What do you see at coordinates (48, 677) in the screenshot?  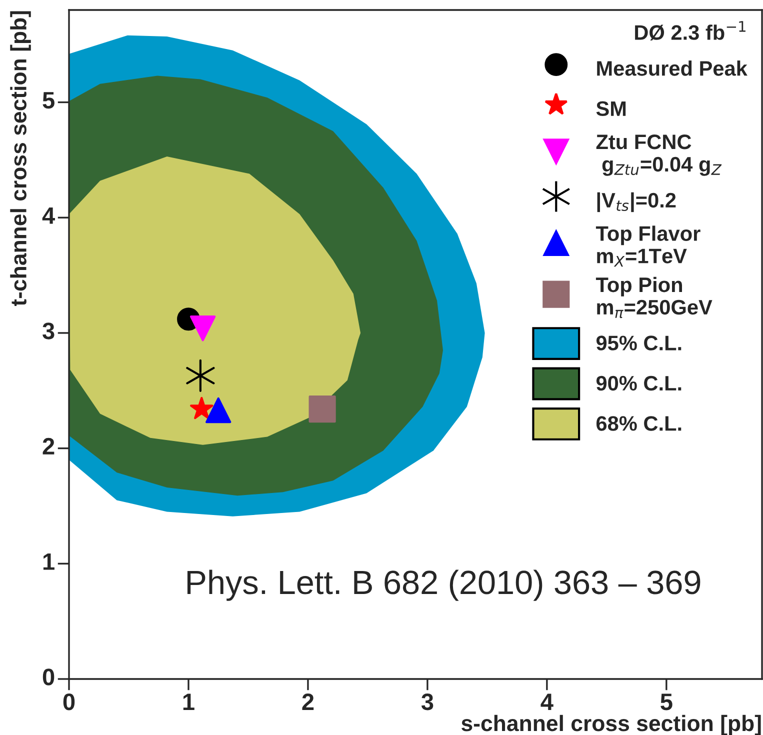 I see `y-tick-label: 0` at bounding box center [48, 677].